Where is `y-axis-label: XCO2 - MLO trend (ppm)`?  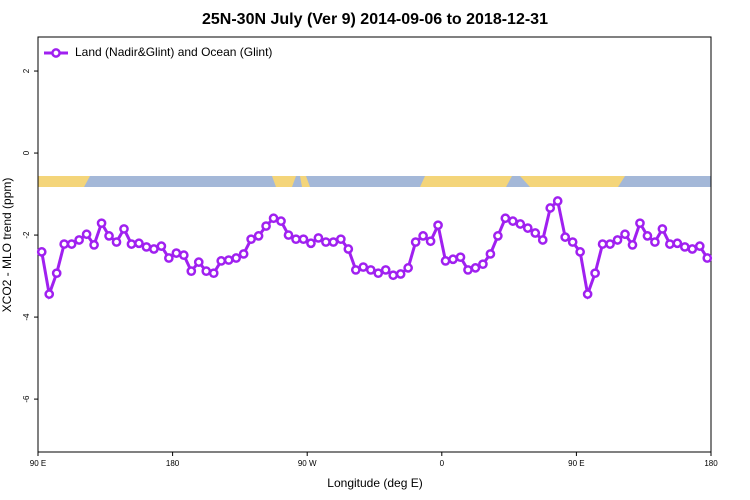 y-axis-label: XCO2 - MLO trend (ppm) is located at coordinates (7, 245).